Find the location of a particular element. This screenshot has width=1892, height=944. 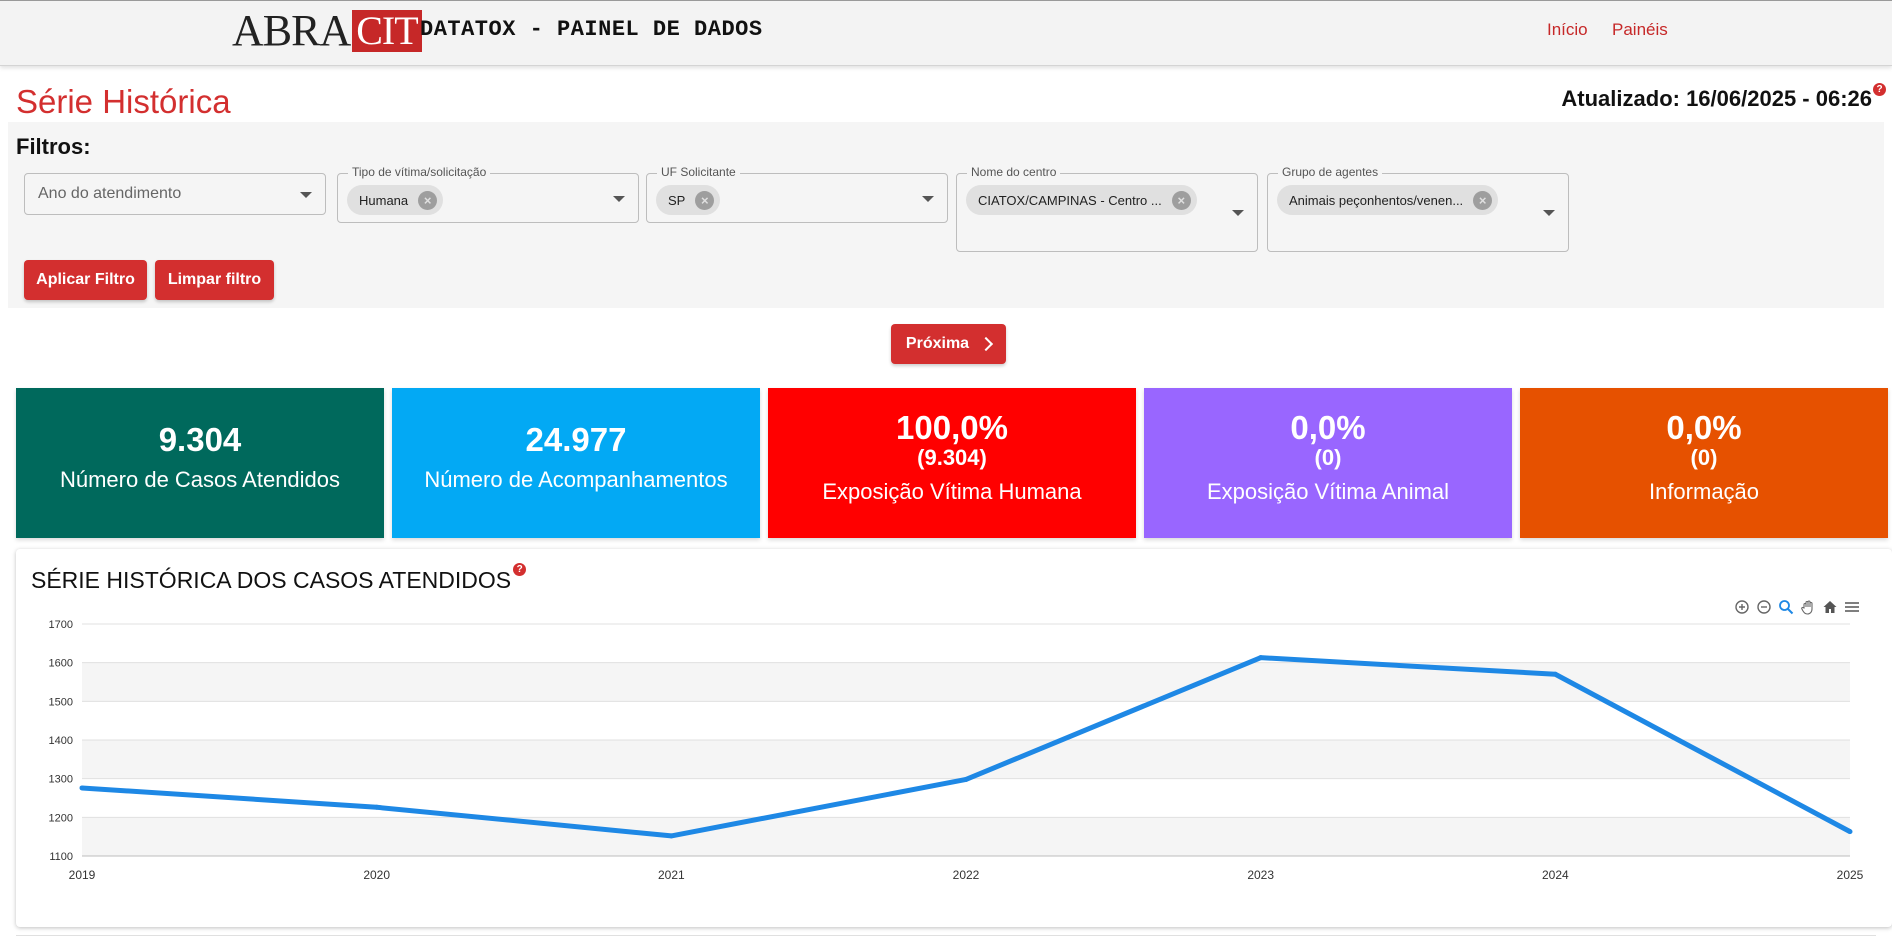

victim-type-chip-label: Humana is located at coordinates (384, 200).